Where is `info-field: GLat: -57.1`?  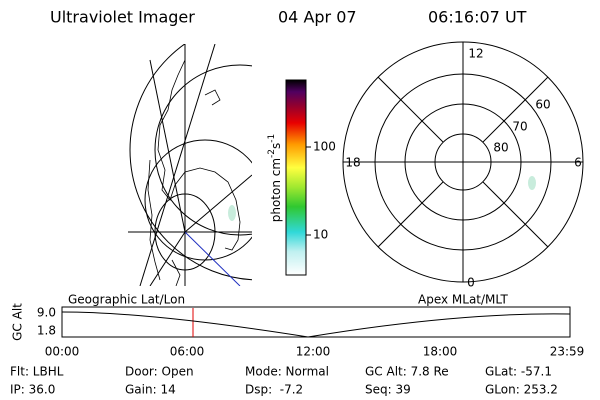 info-field: GLat: -57.1 is located at coordinates (518, 372).